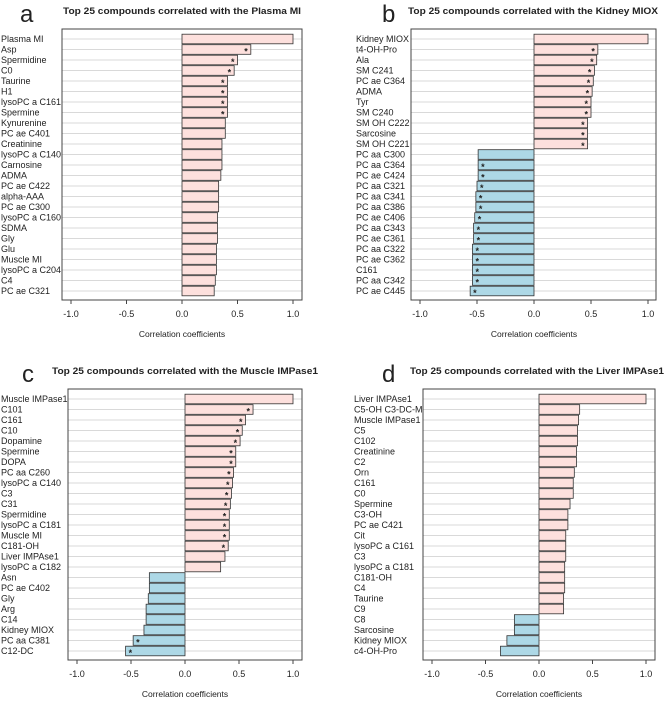 The width and height of the screenshot is (669, 710). Describe the element at coordinates (380, 197) in the screenshot. I see `category-label: PC aa C341` at that location.